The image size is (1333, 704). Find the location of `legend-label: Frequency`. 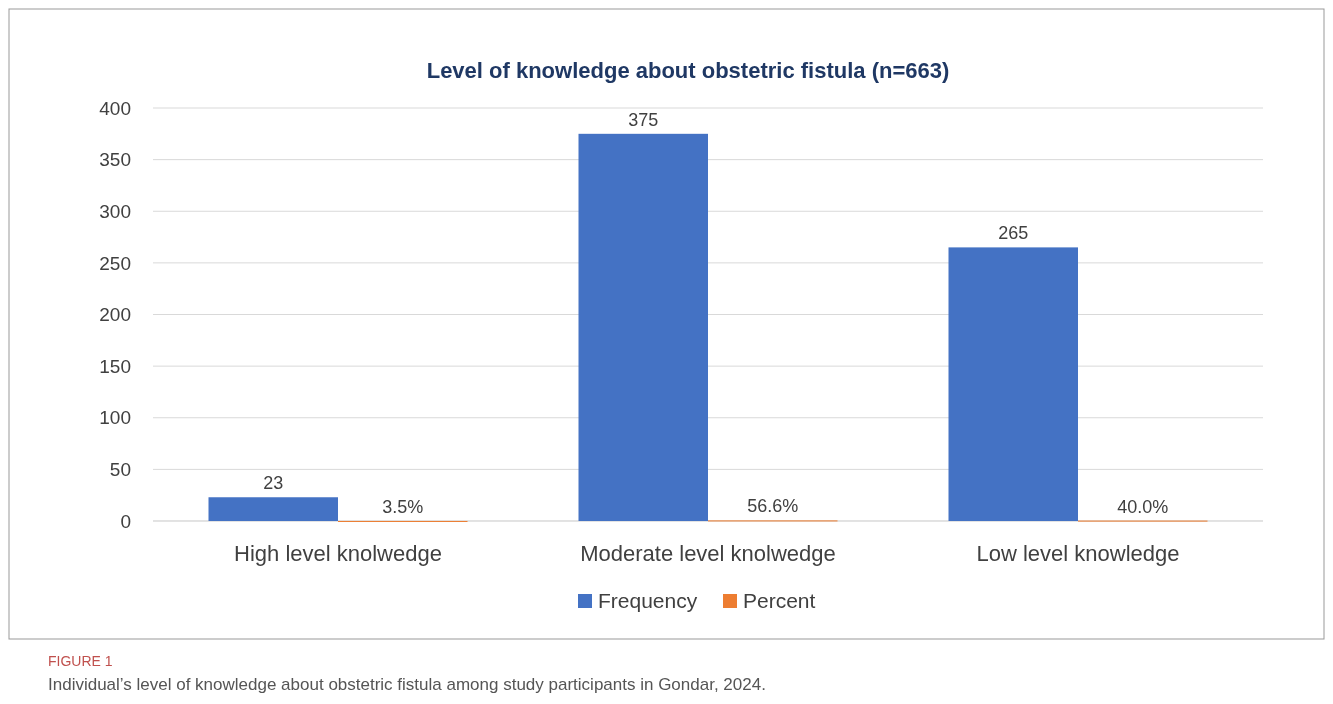

legend-label: Frequency is located at coordinates (648, 601).